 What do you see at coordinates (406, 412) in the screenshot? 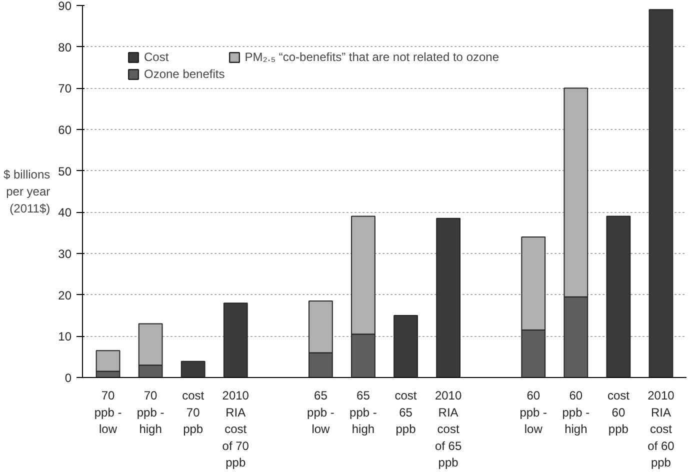
I see `x-tick-label: cost 65 ppb` at bounding box center [406, 412].